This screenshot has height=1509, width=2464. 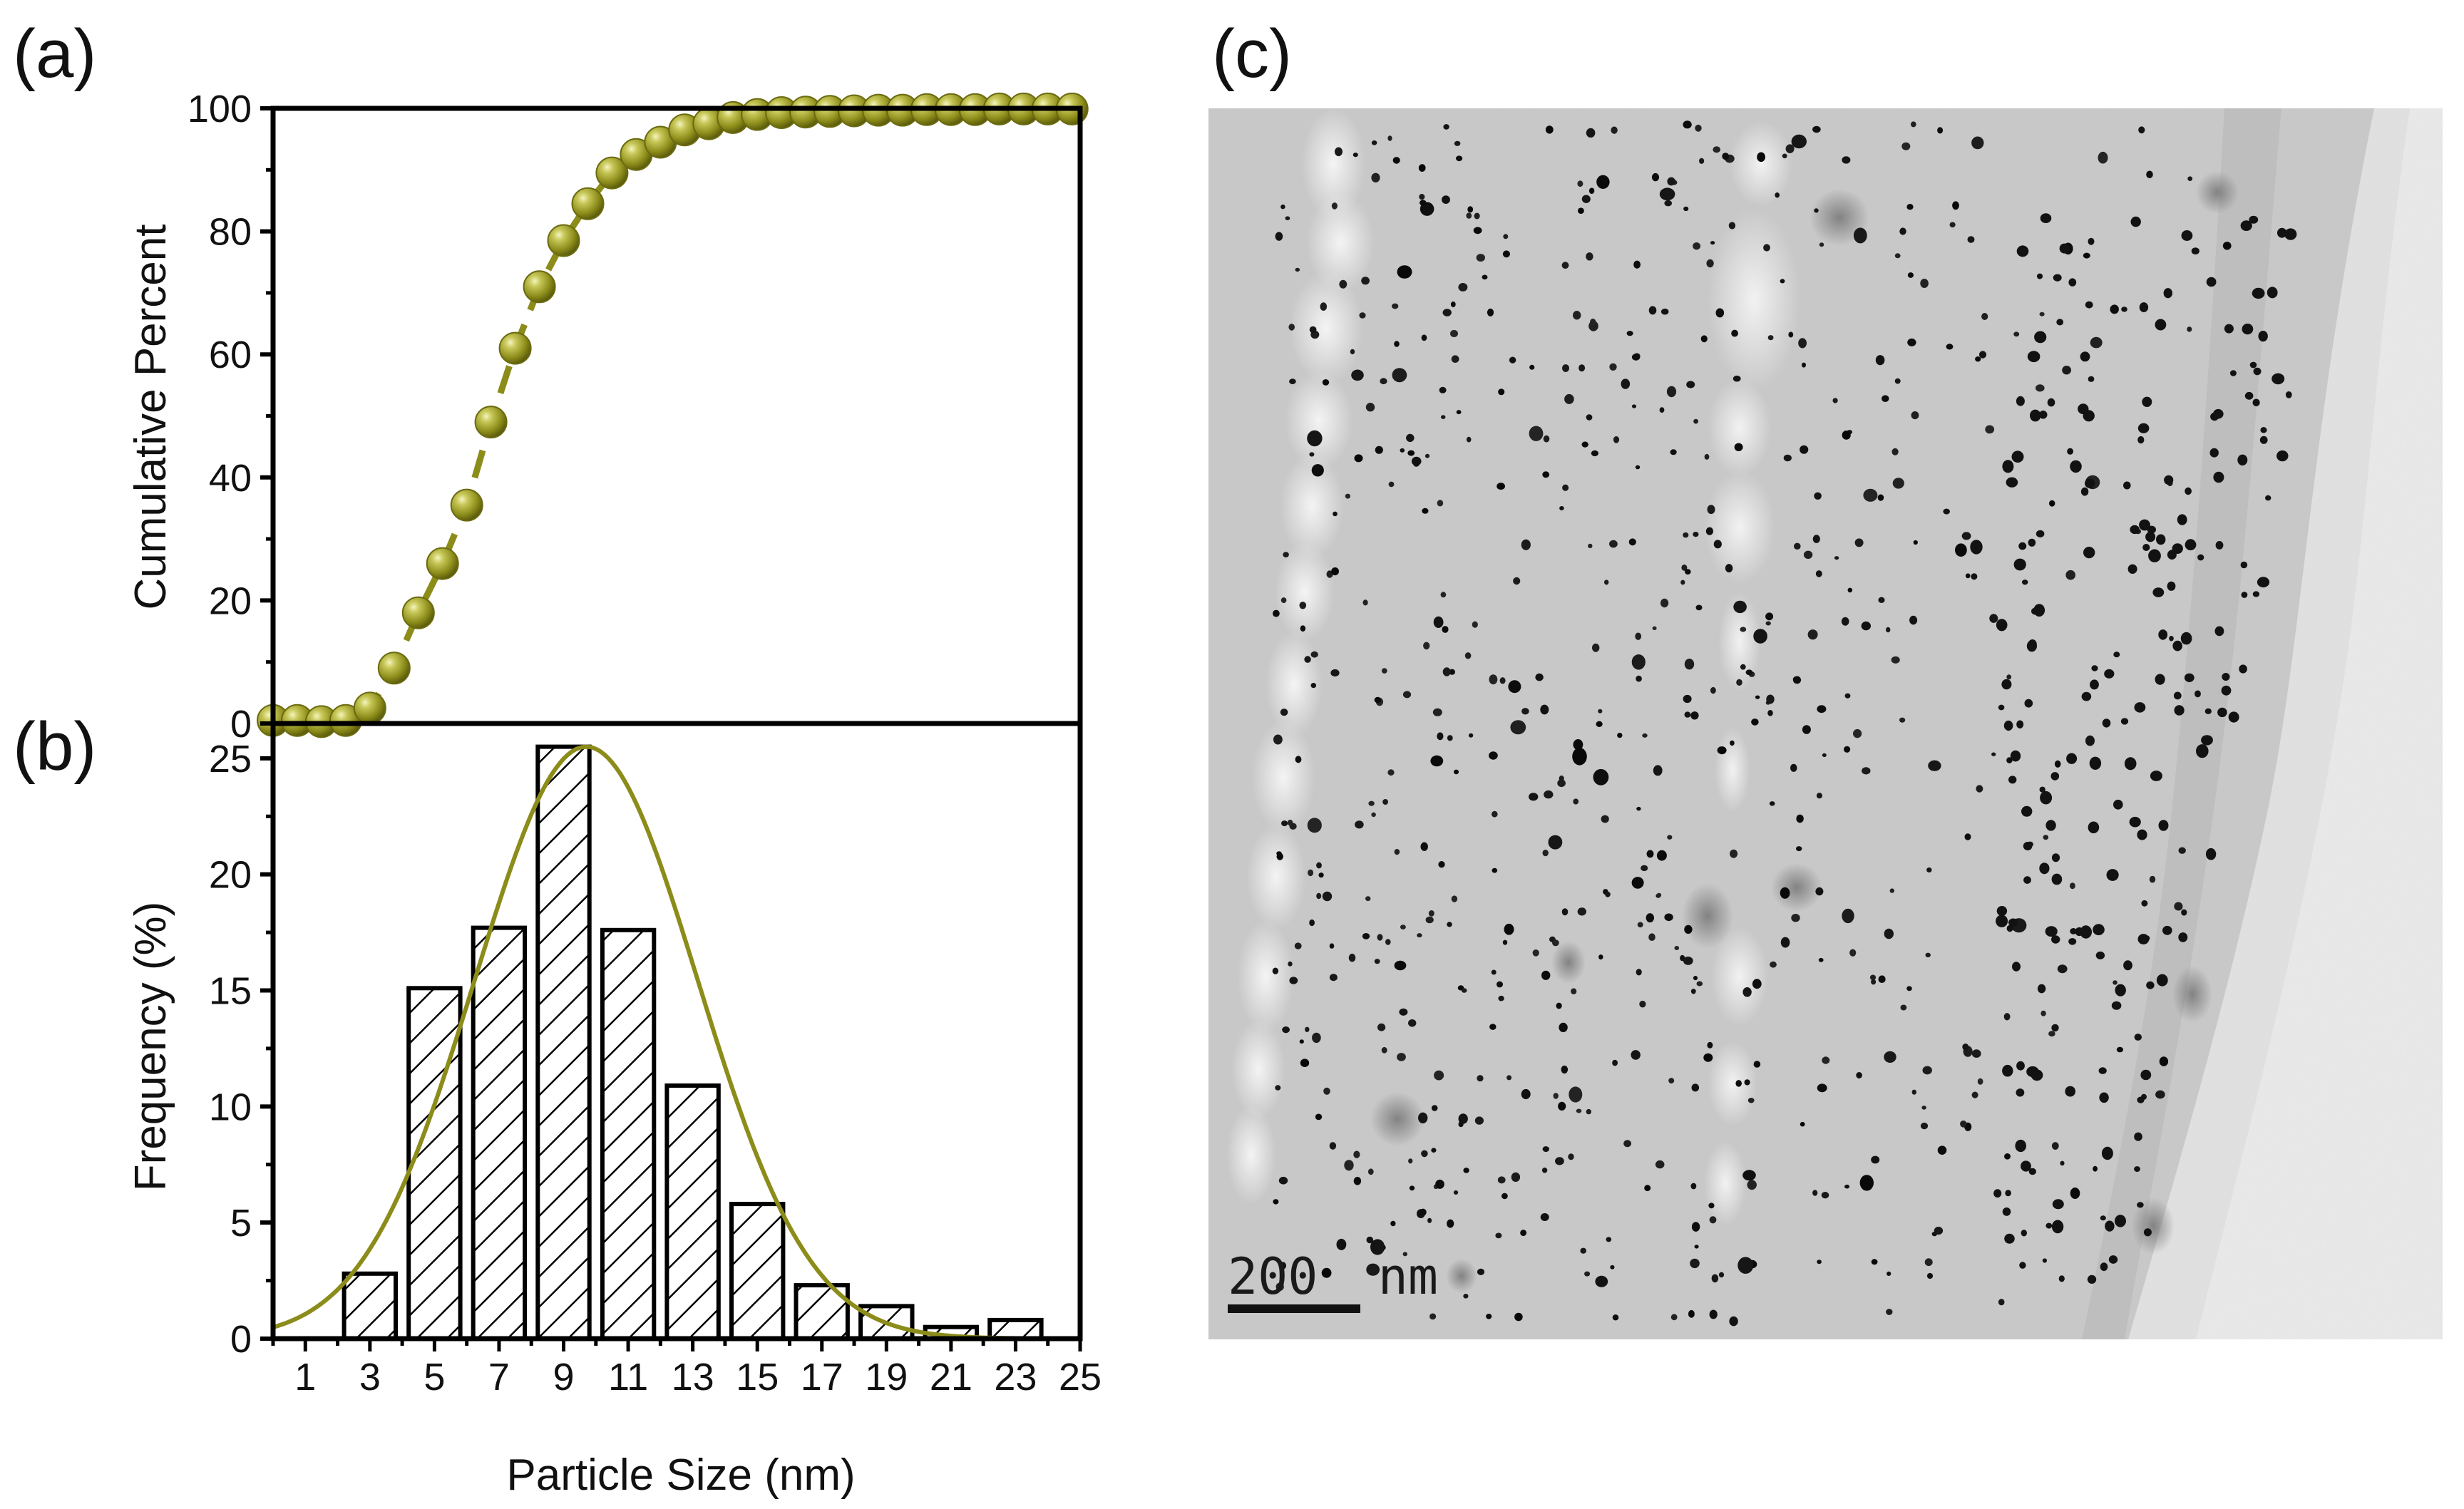 What do you see at coordinates (230, 601) in the screenshot?
I see `y-tick-label-a: 20` at bounding box center [230, 601].